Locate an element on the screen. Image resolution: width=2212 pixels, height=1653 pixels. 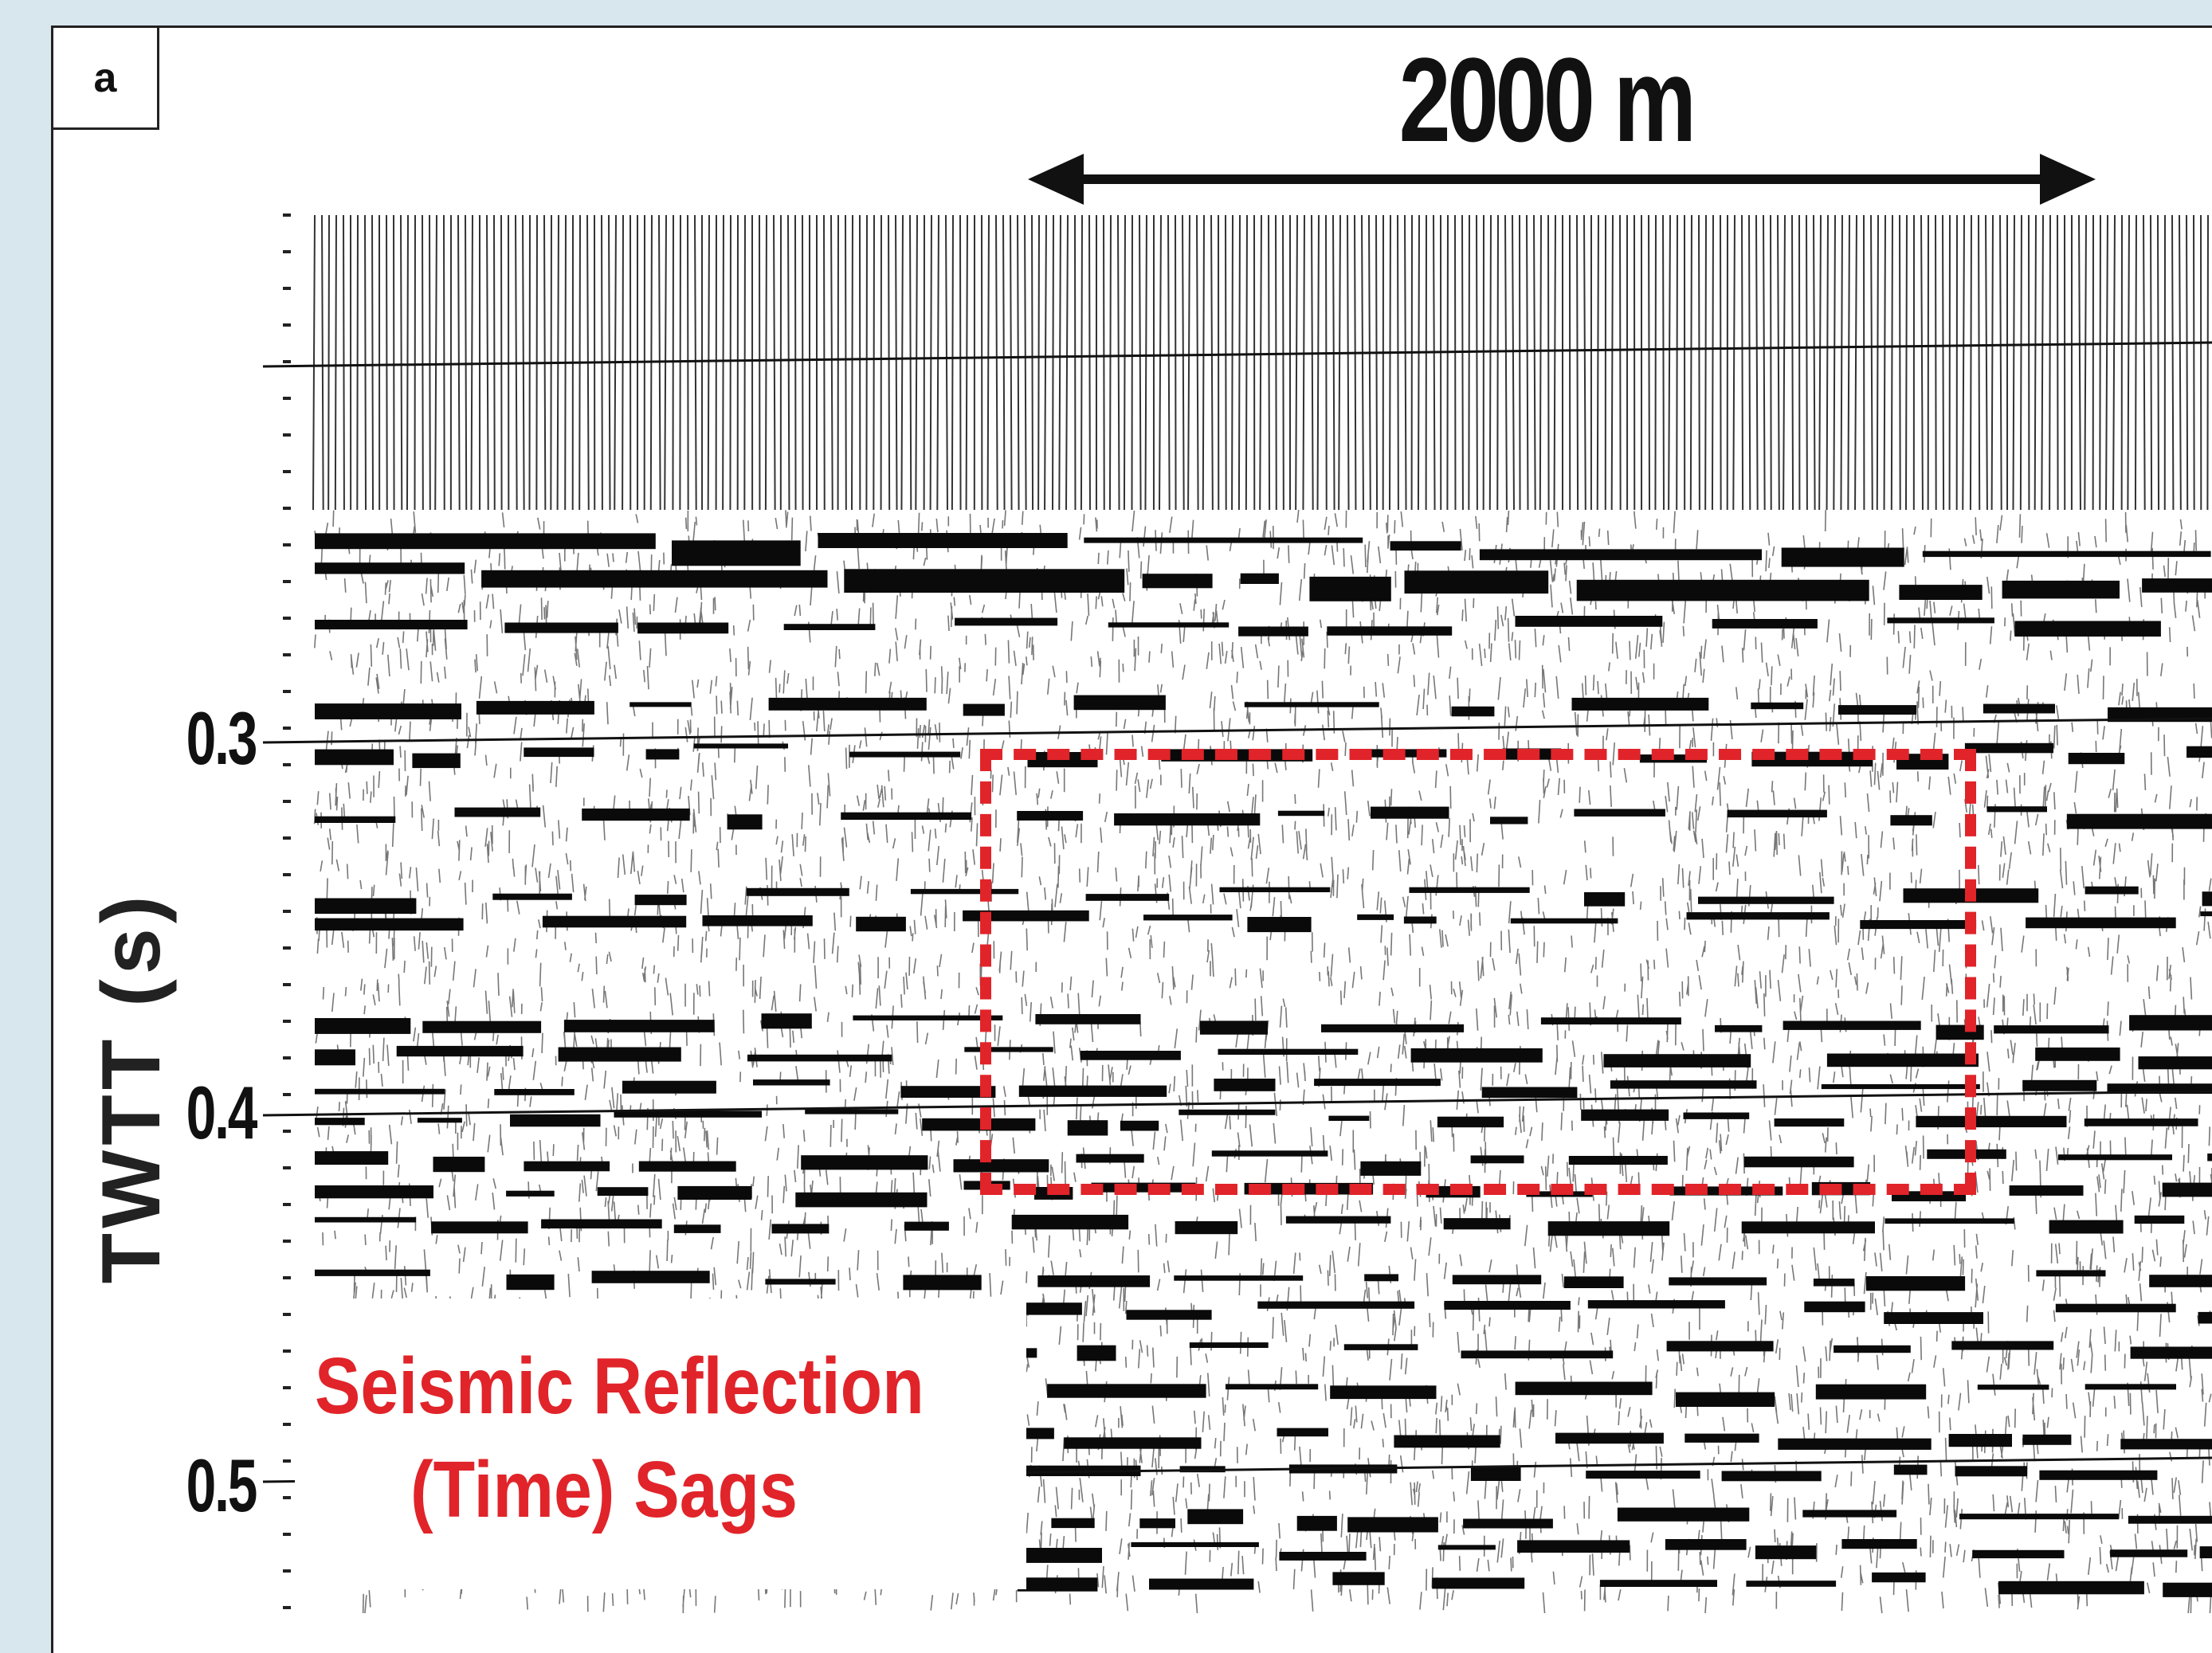
scale-bar-label: 2000 m is located at coordinates (1546, 99).